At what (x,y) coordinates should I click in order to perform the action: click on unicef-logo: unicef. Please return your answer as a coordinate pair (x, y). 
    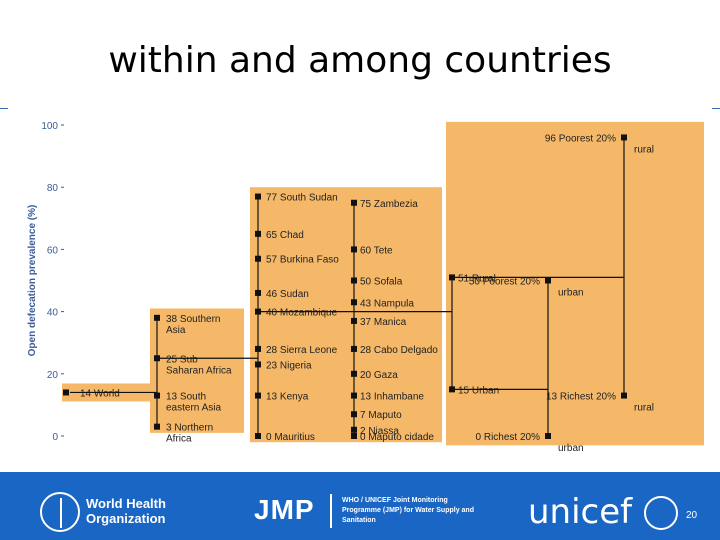
    Looking at the image, I should click on (580, 512).